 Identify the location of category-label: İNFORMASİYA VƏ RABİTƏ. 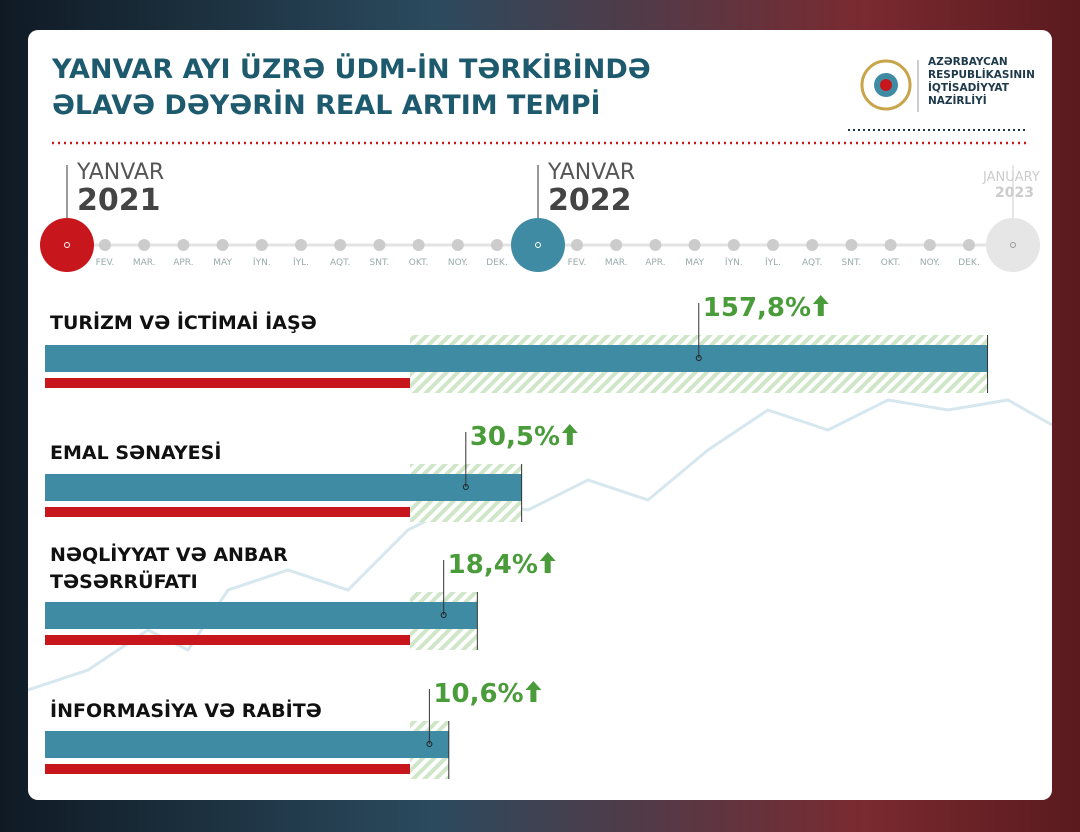
(186, 711).